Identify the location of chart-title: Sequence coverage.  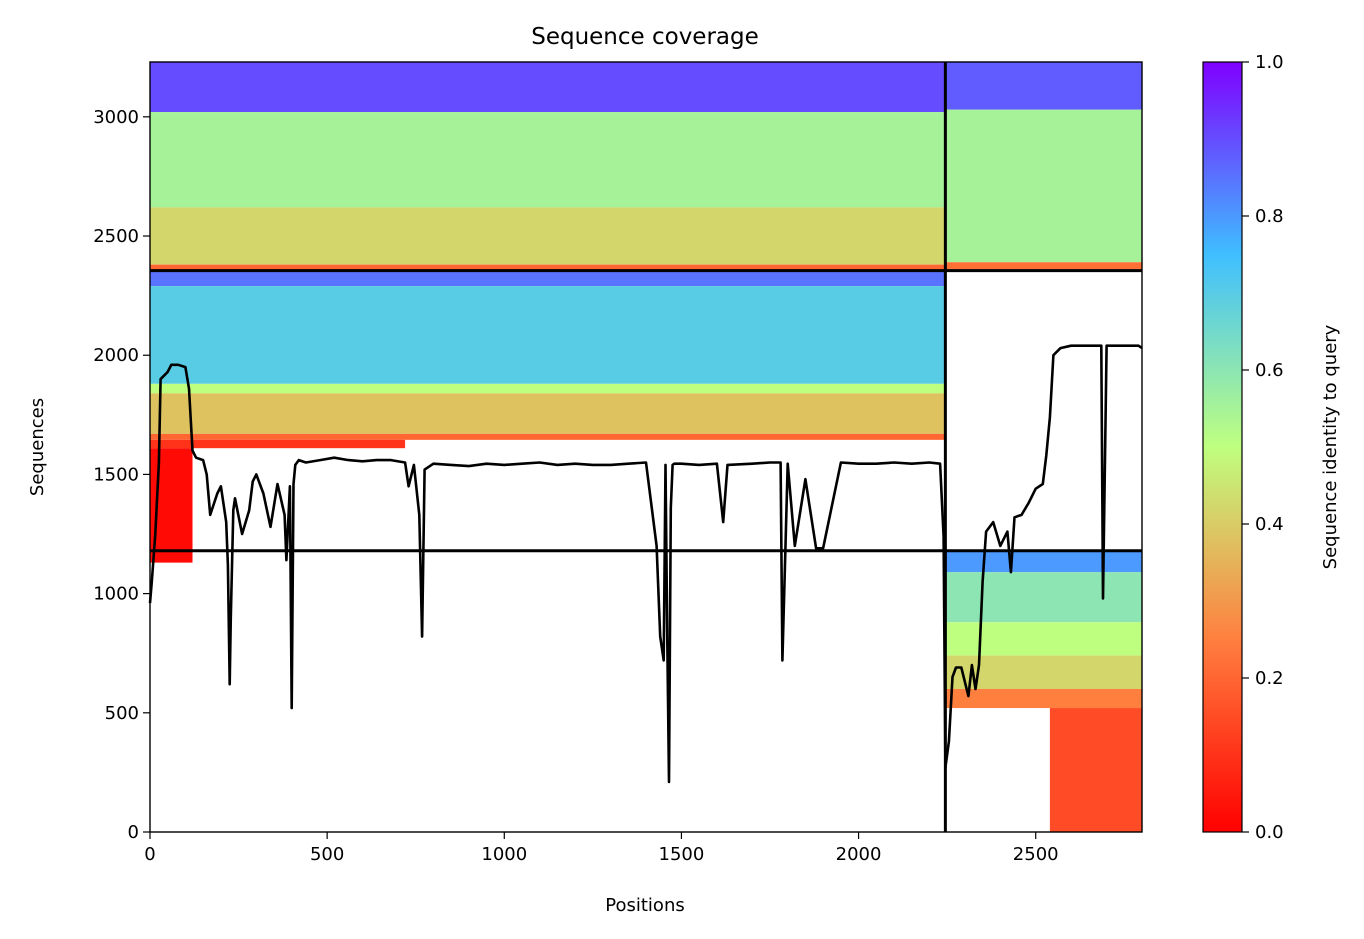
(645, 37).